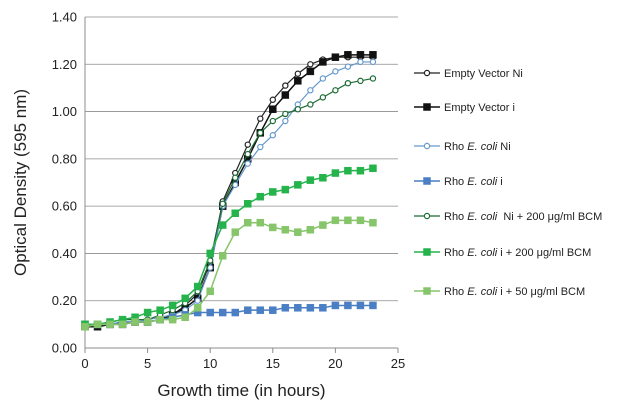 Image resolution: width=617 pixels, height=405 pixels. I want to click on x-tick-label: 0, so click(84, 363).